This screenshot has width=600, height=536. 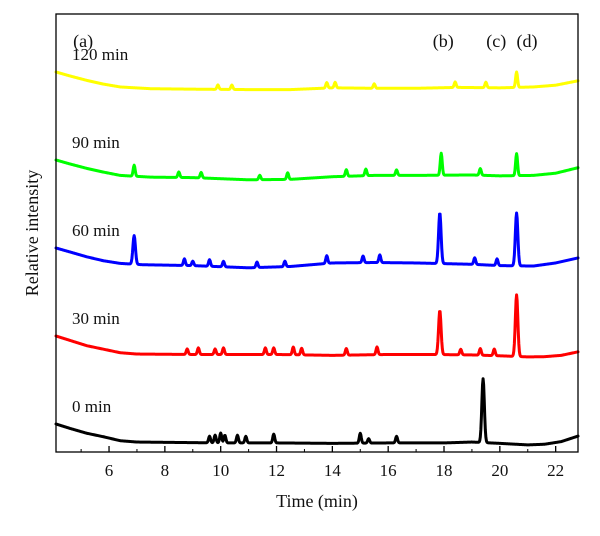 I want to click on peak-label: (b), so click(x=443, y=41).